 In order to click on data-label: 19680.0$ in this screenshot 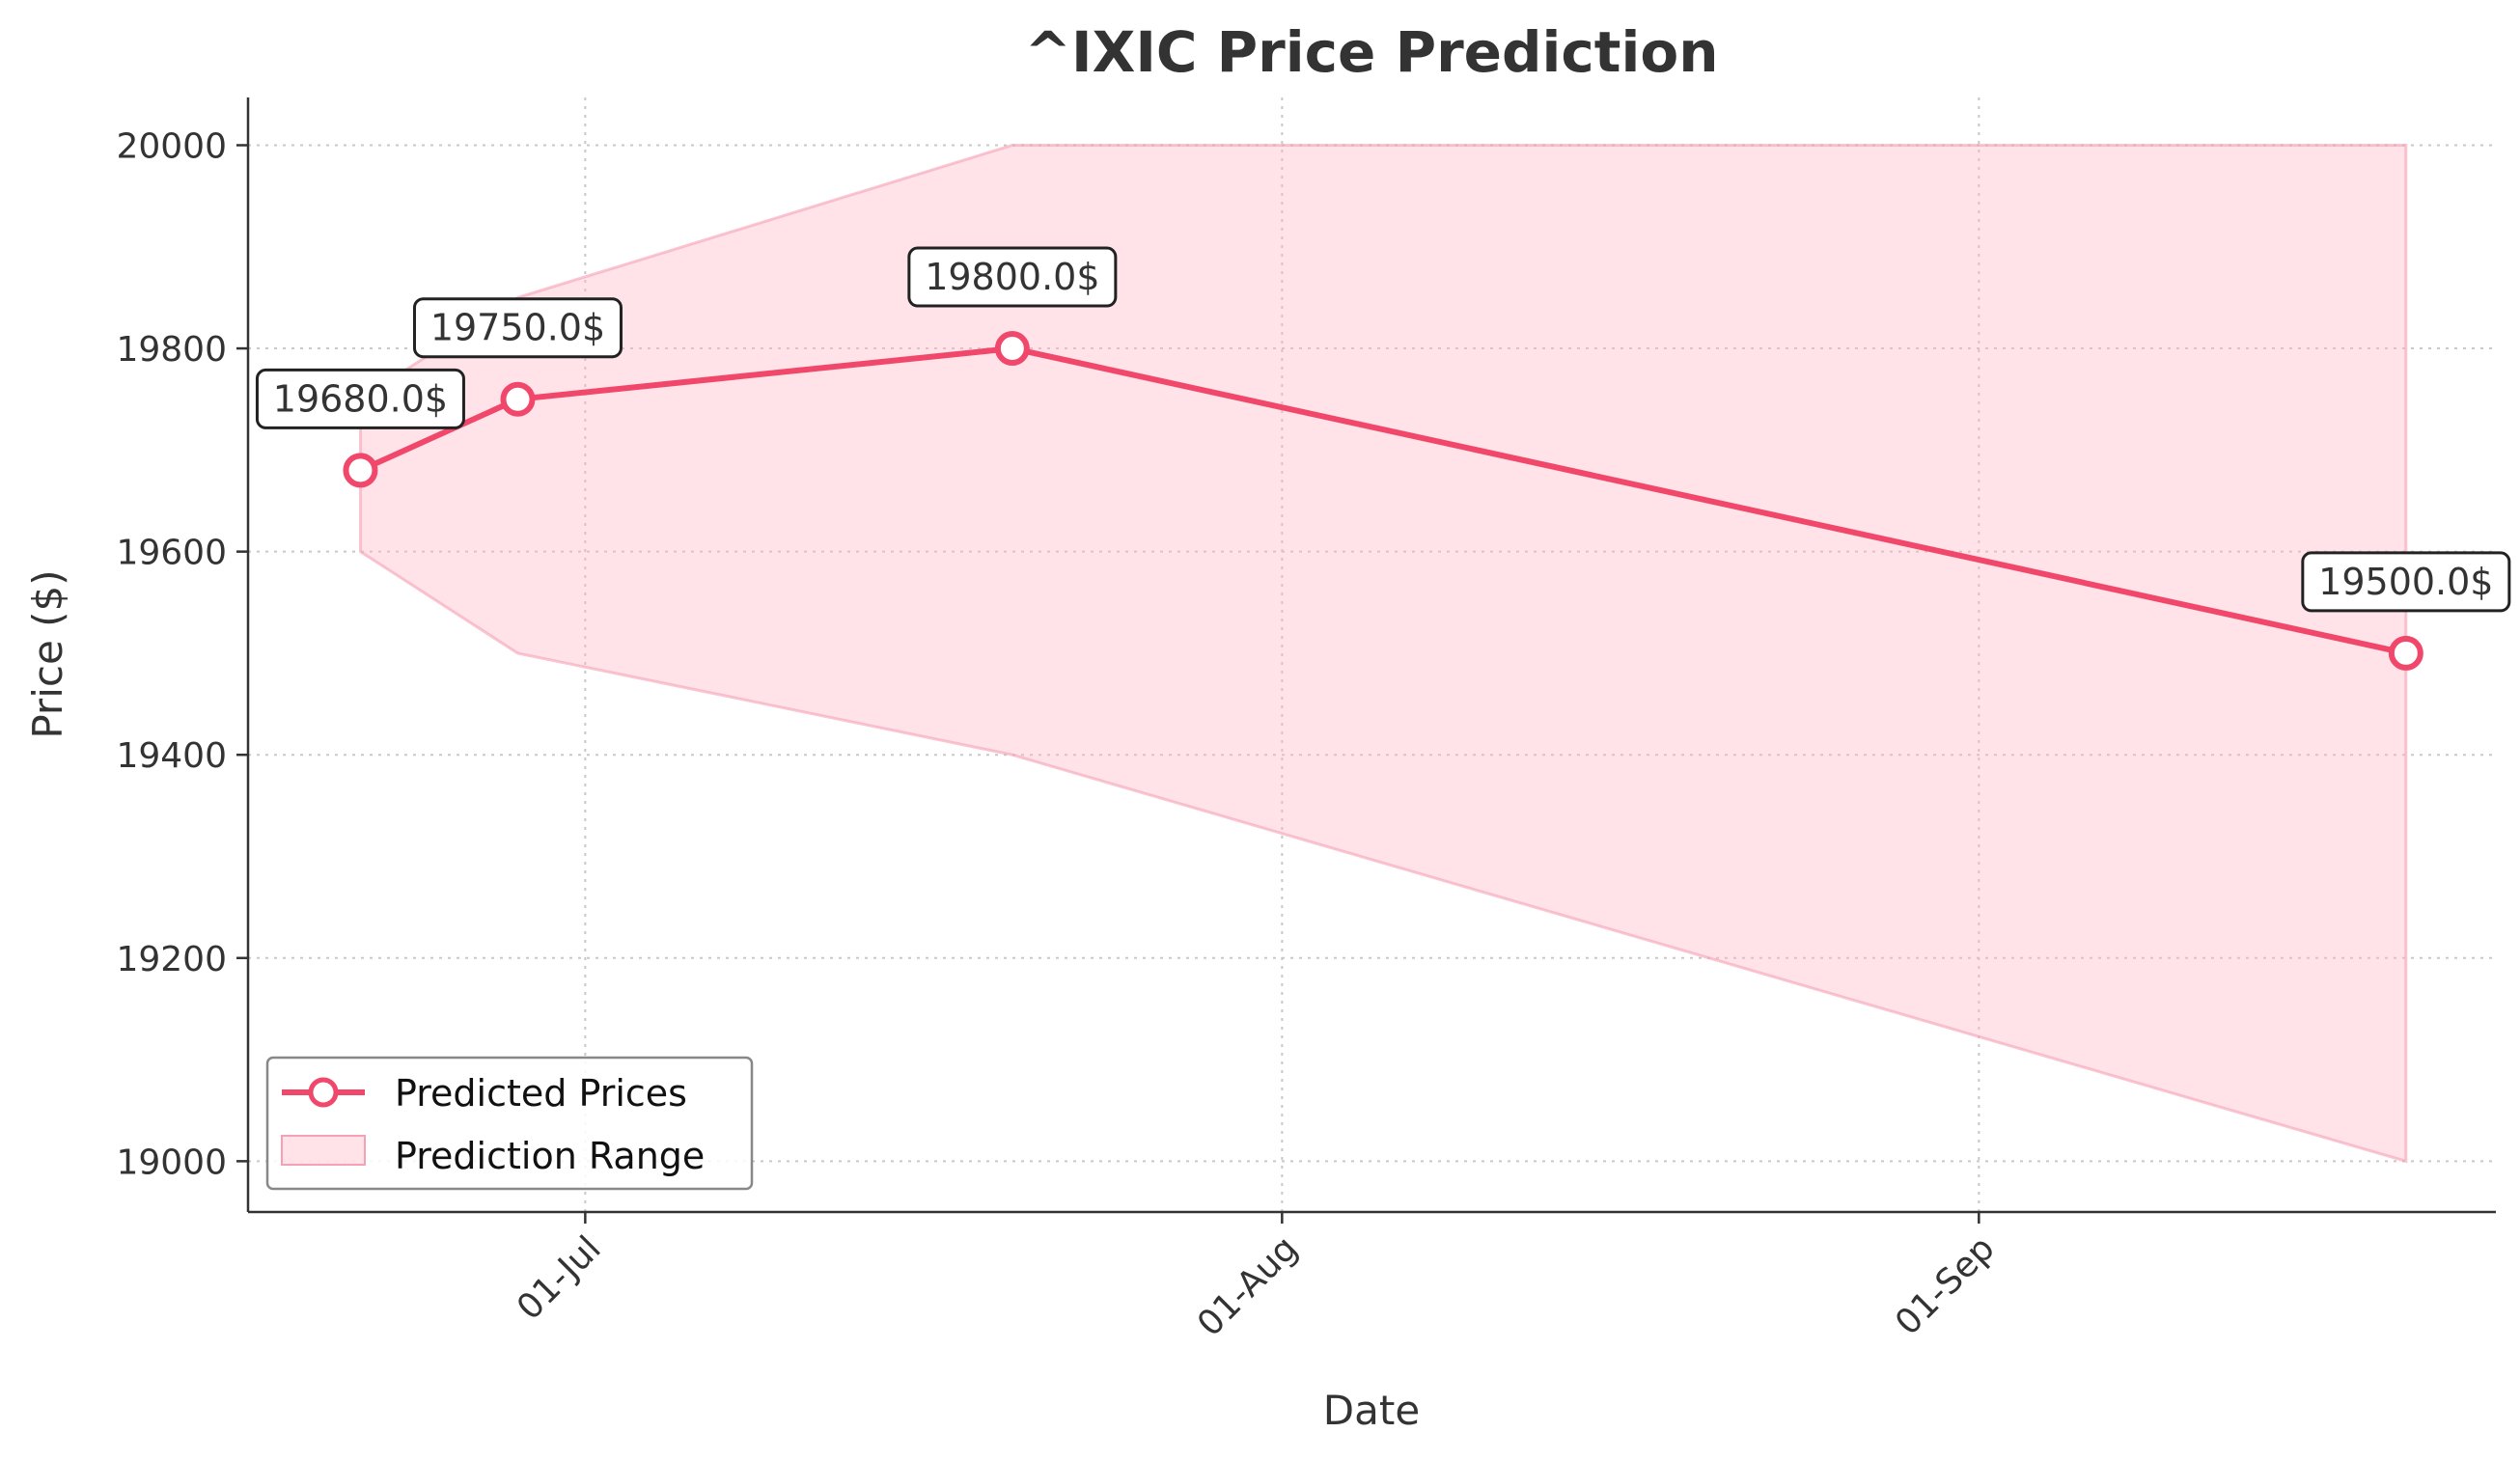, I will do `click(360, 398)`.